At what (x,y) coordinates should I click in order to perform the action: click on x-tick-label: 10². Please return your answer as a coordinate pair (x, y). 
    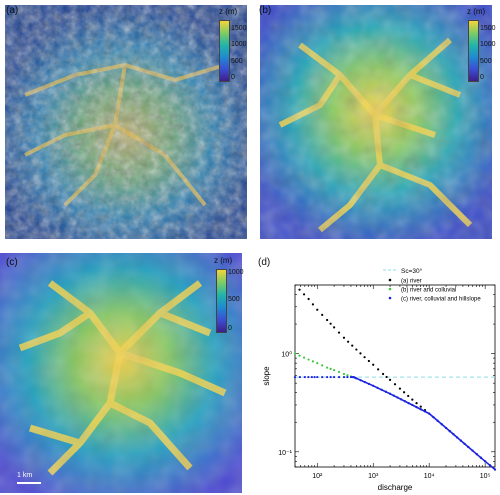
    Looking at the image, I should click on (317, 476).